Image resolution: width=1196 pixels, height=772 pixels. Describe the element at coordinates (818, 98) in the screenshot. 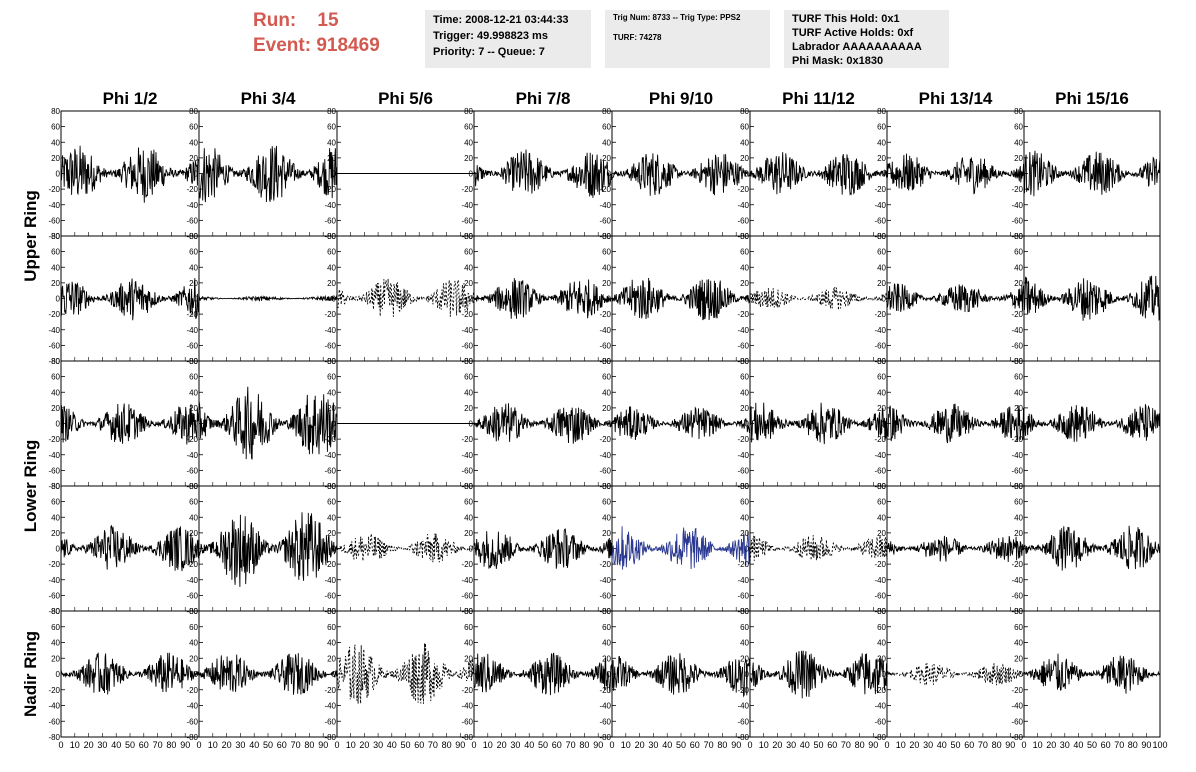

I see `column-header-6: Phi 11/12` at that location.